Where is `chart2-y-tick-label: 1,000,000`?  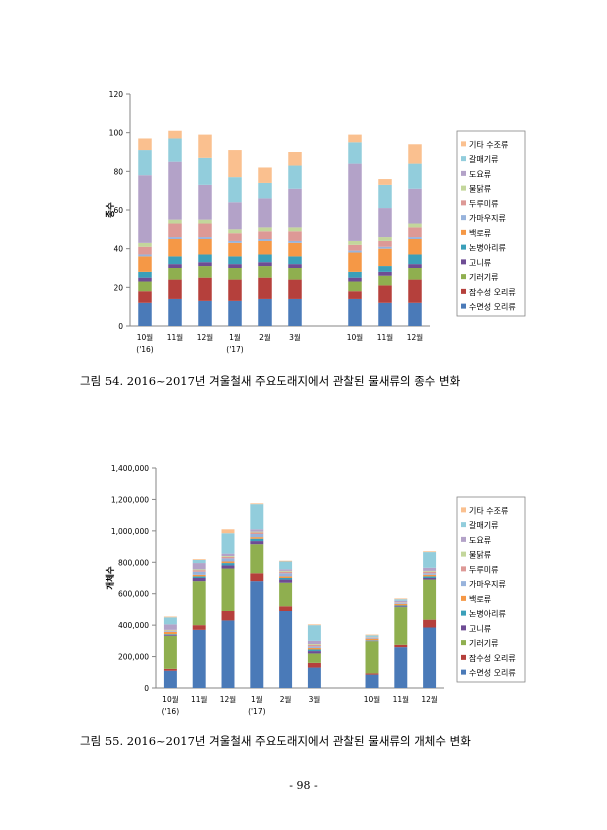 chart2-y-tick-label: 1,000,000 is located at coordinates (130, 531).